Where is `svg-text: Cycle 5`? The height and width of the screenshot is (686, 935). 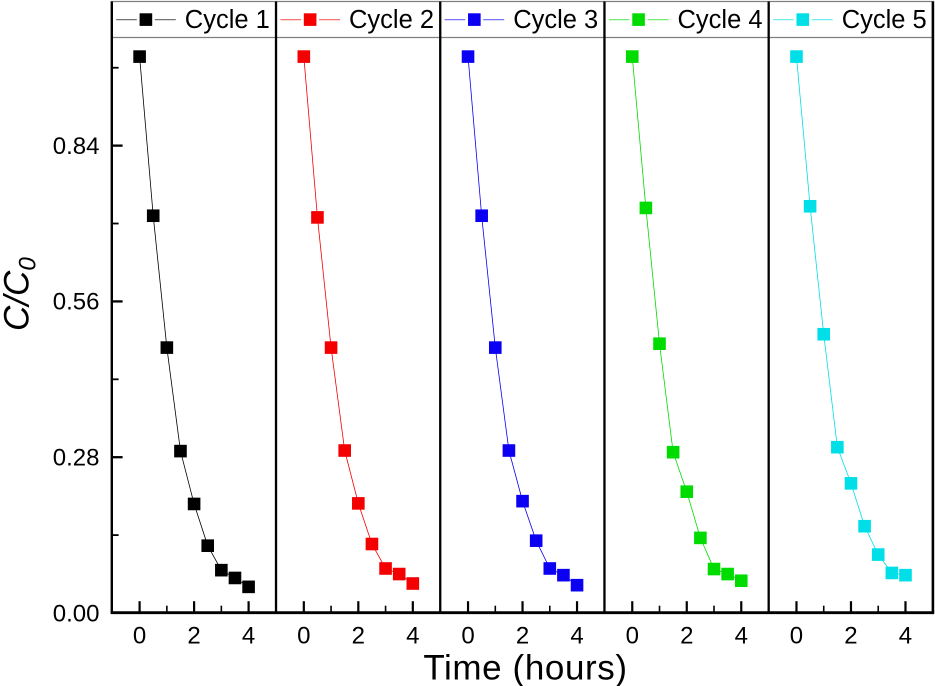 svg-text: Cycle 5 is located at coordinates (884, 20).